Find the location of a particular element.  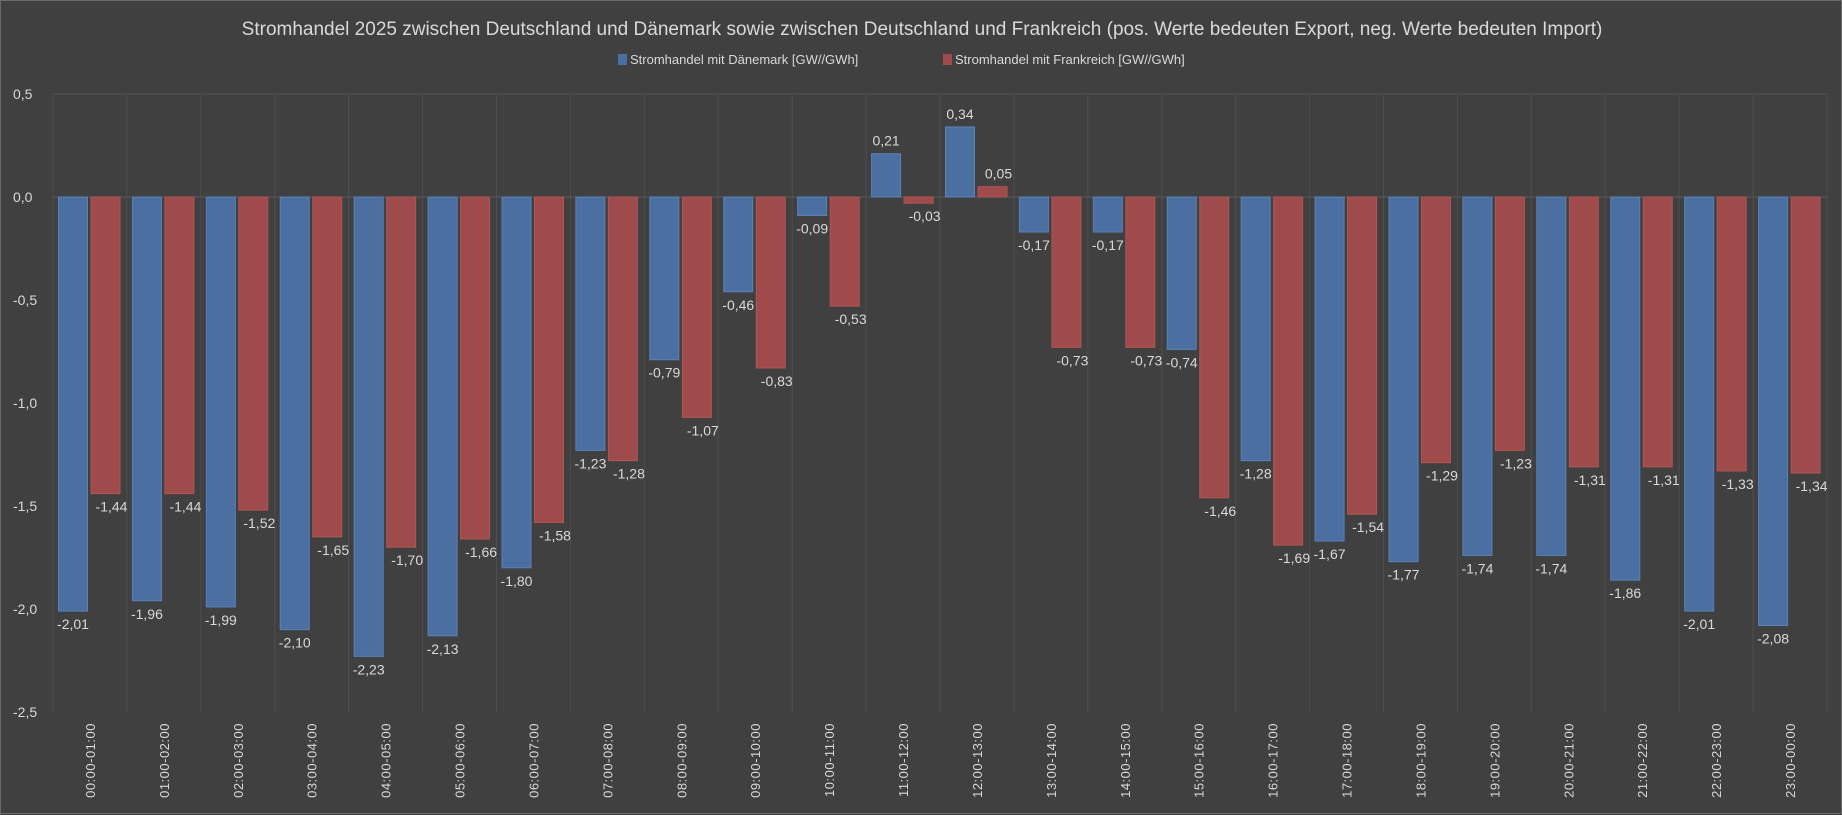

x-tick-label: 17:00-18:00 is located at coordinates (1347, 760).